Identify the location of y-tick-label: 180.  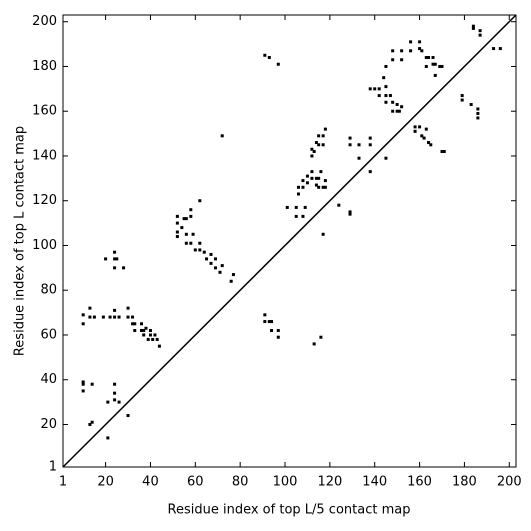
(44, 66).